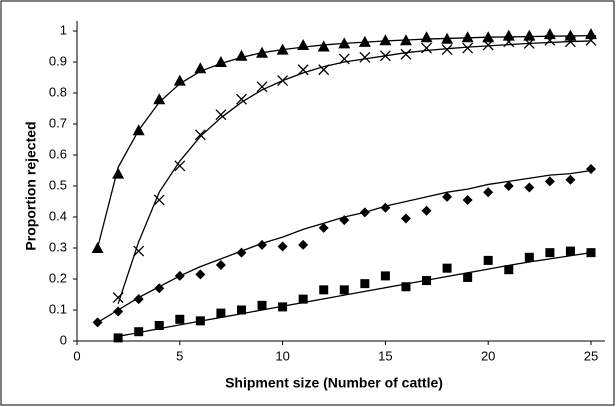  What do you see at coordinates (179, 355) in the screenshot?
I see `x-tick-label: 5` at bounding box center [179, 355].